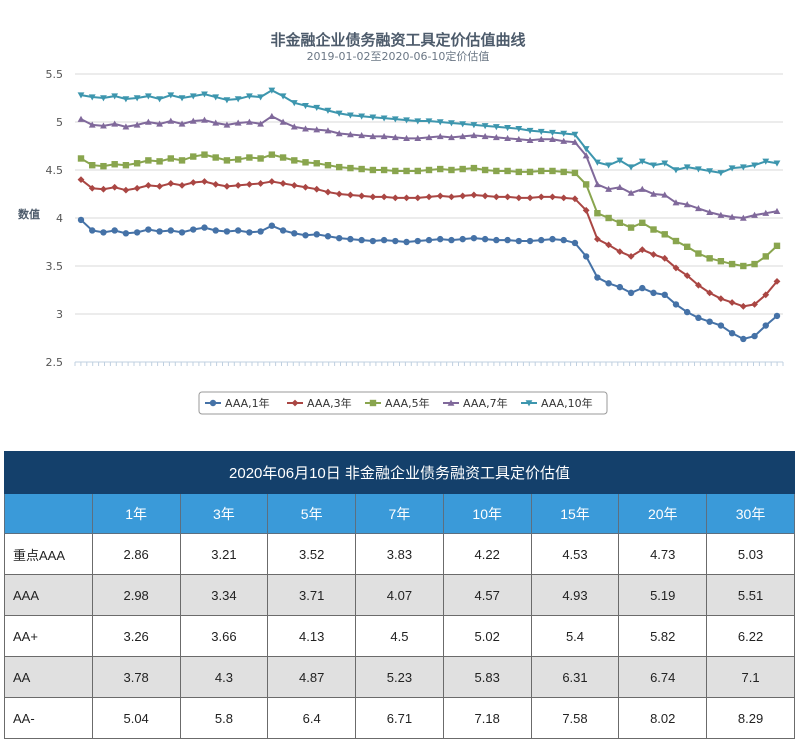 This screenshot has width=800, height=746. I want to click on legend-item: AAA,3年, so click(319, 403).